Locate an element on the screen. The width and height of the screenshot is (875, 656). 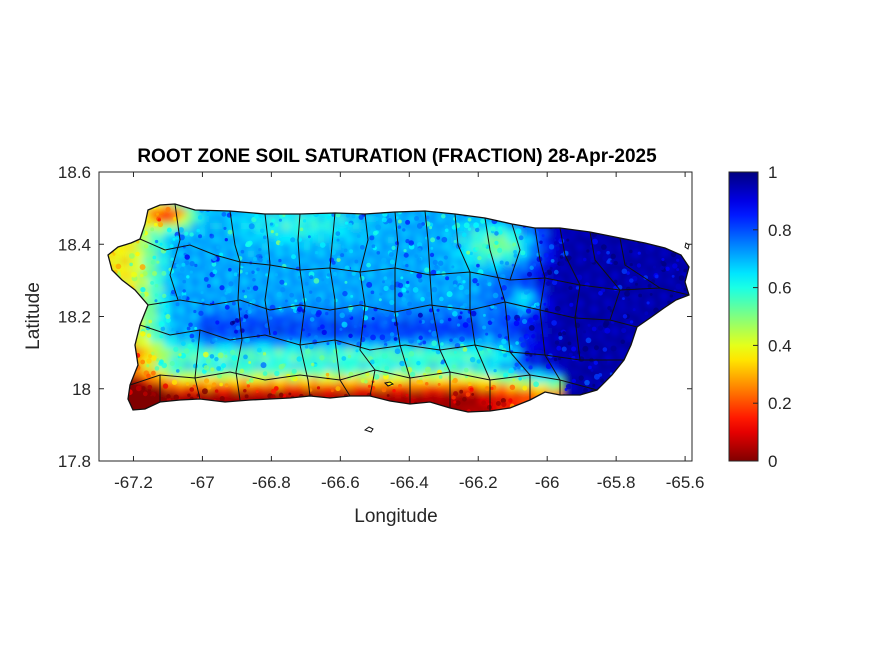
x-axis-label: Longitude is located at coordinates (395, 516).